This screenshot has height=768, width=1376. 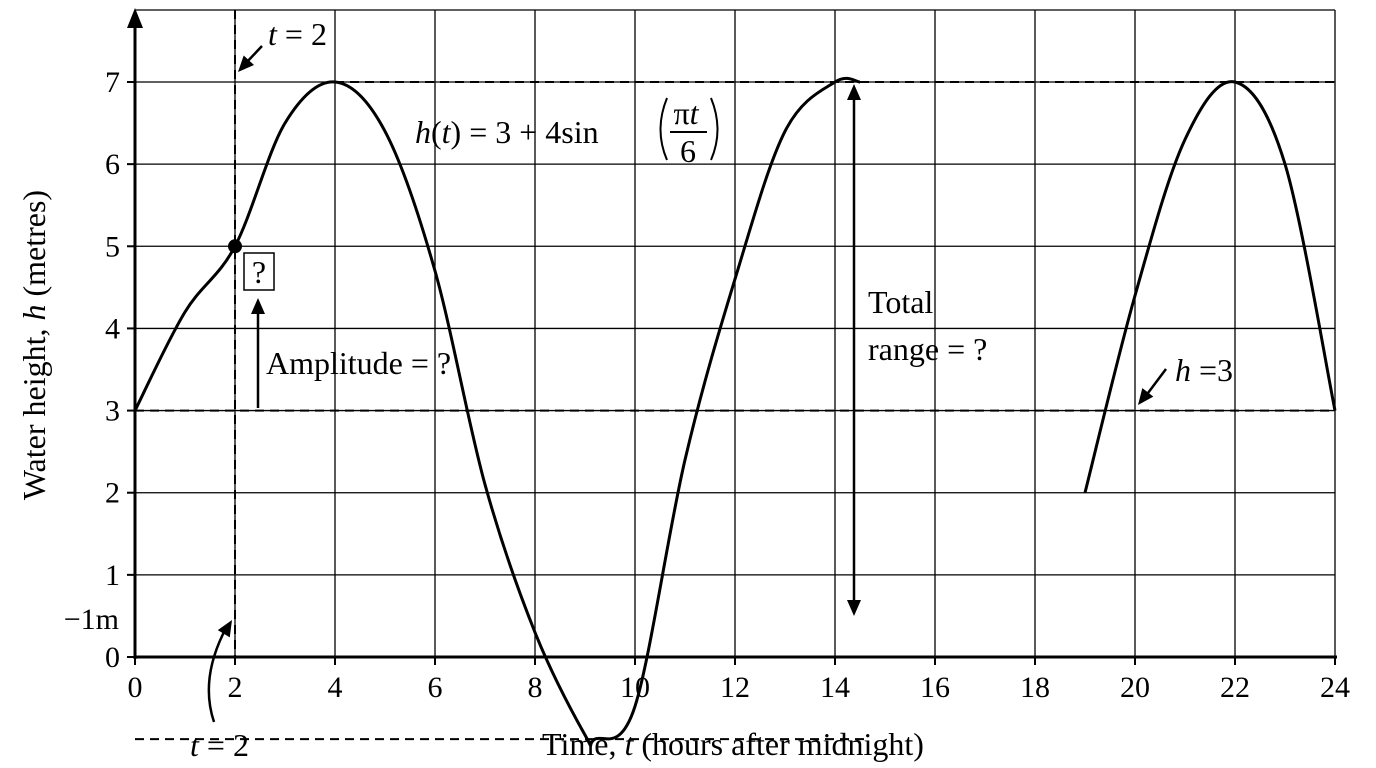 What do you see at coordinates (733, 744) in the screenshot?
I see `x-axis-title: Time, t (hours after midnight)` at bounding box center [733, 744].